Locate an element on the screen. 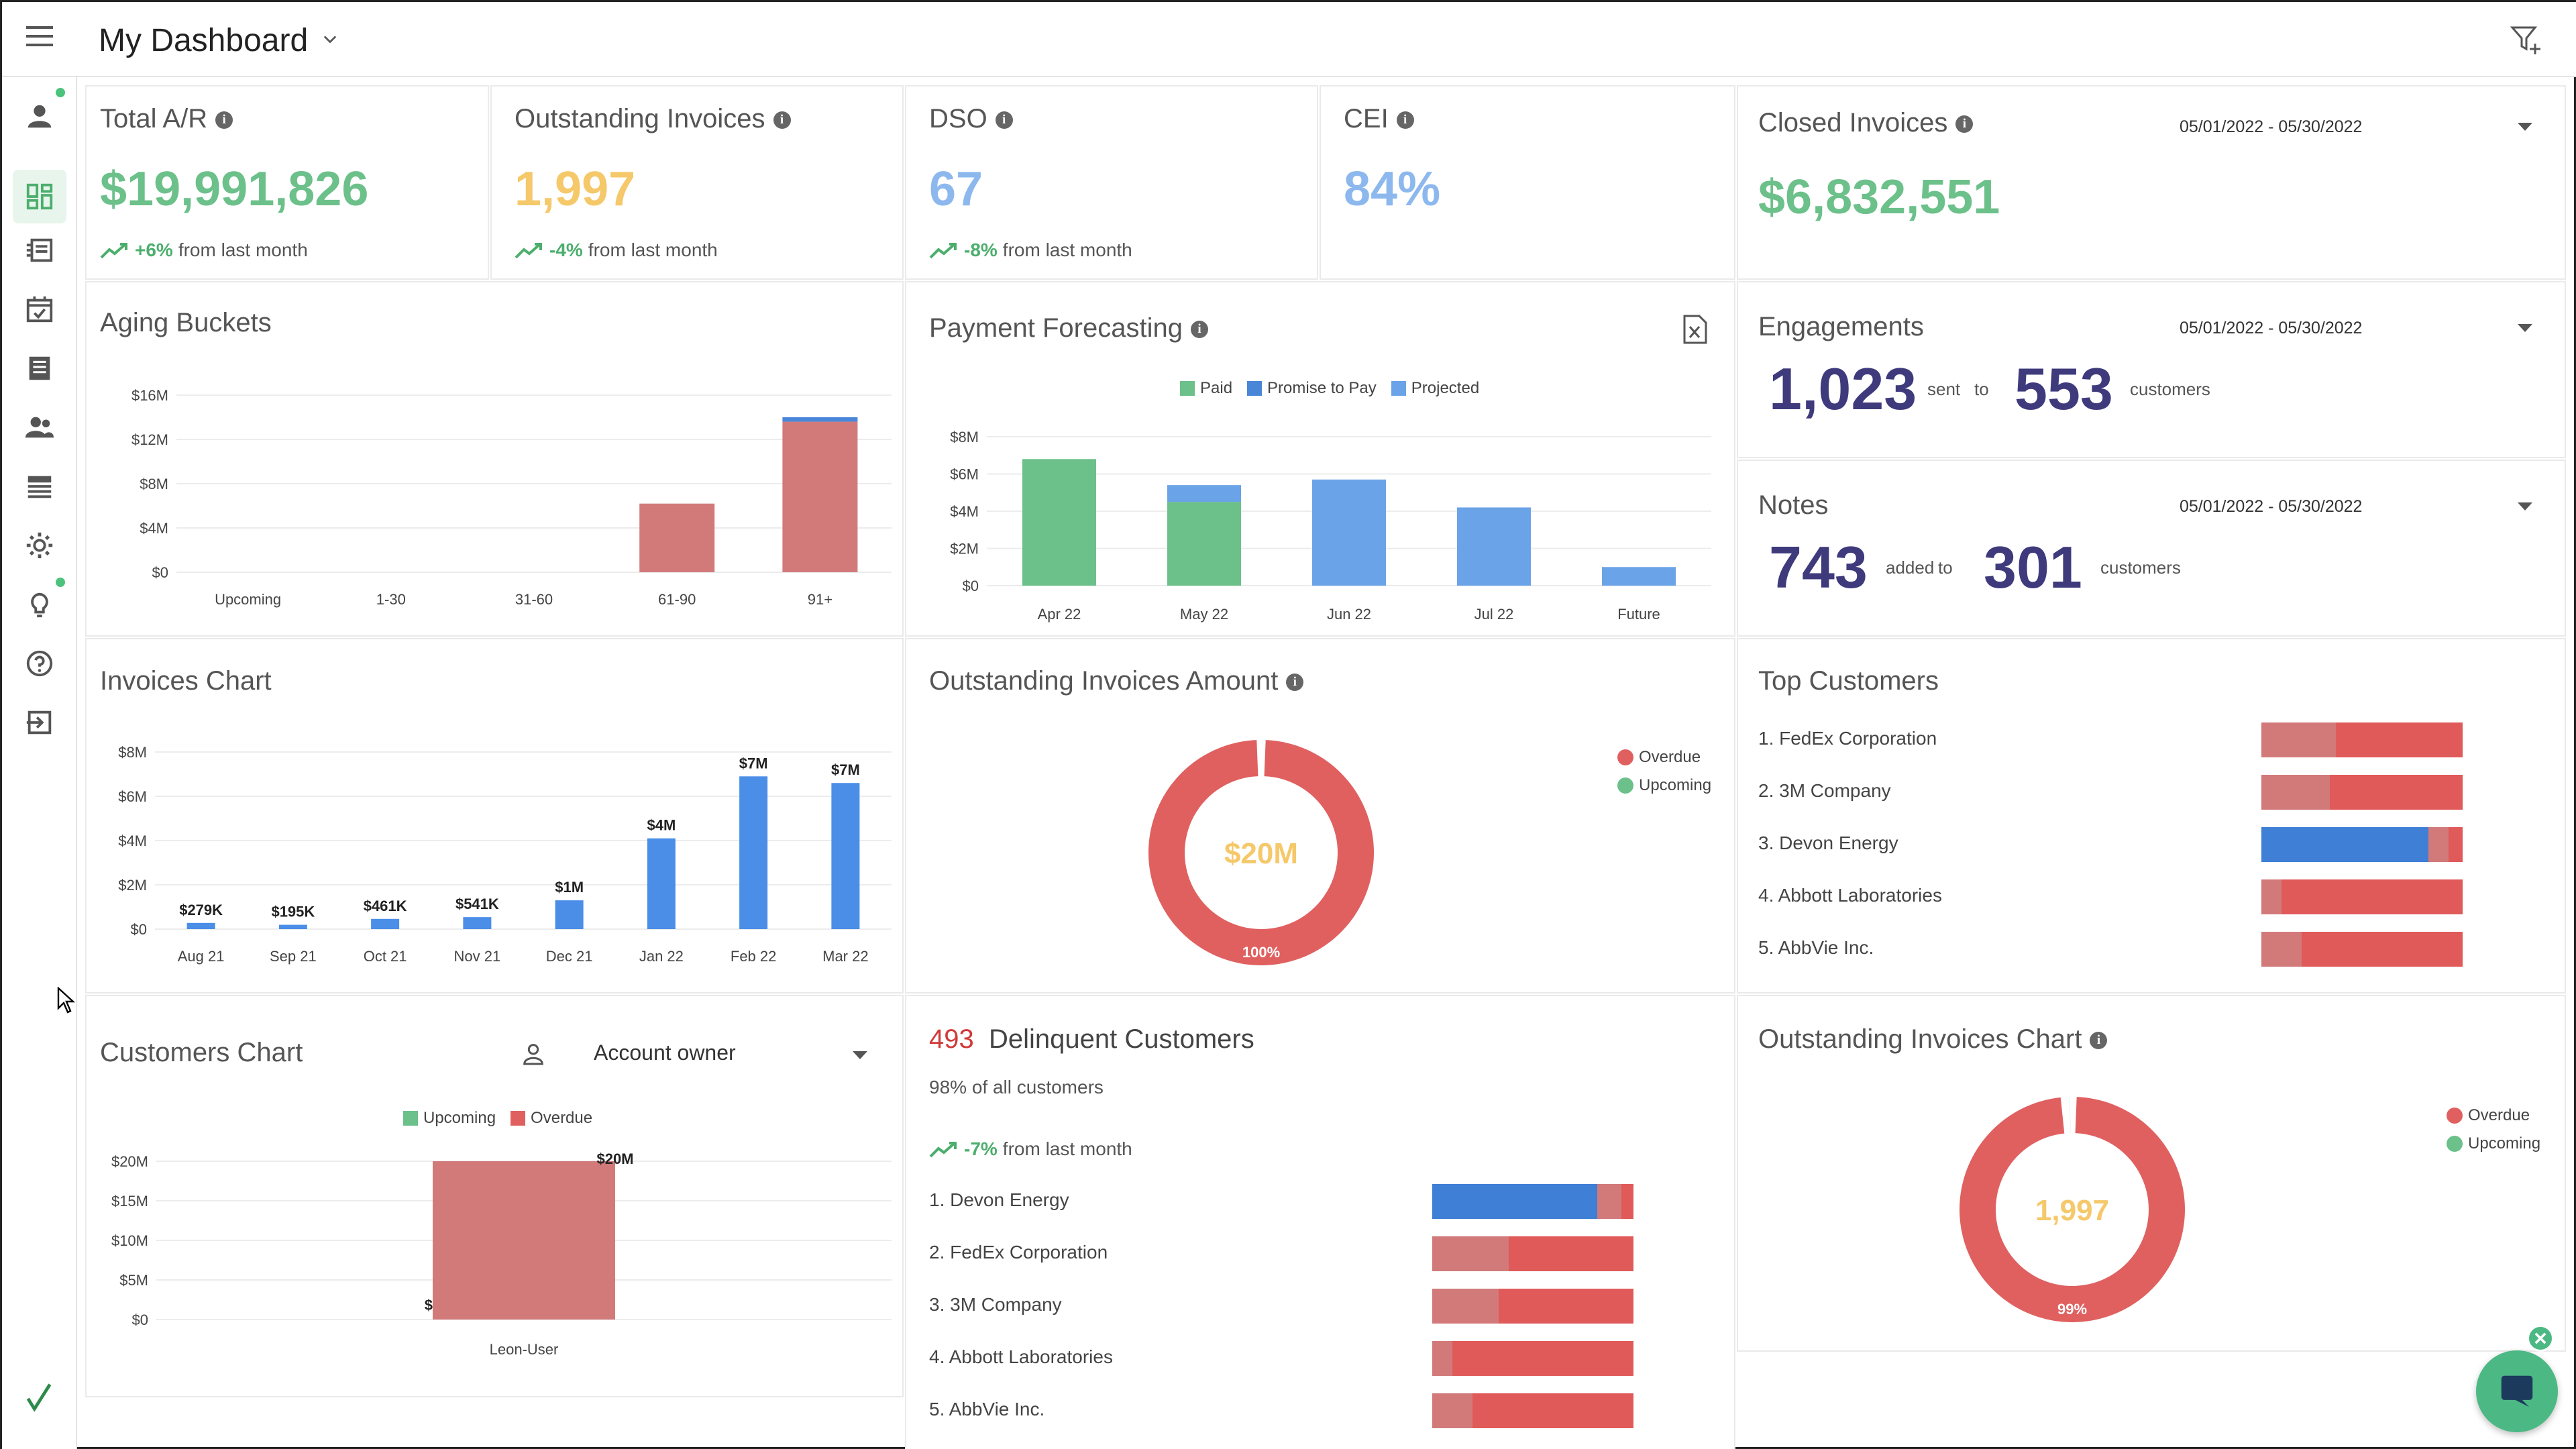  y-tick-label: $16M is located at coordinates (149, 395).